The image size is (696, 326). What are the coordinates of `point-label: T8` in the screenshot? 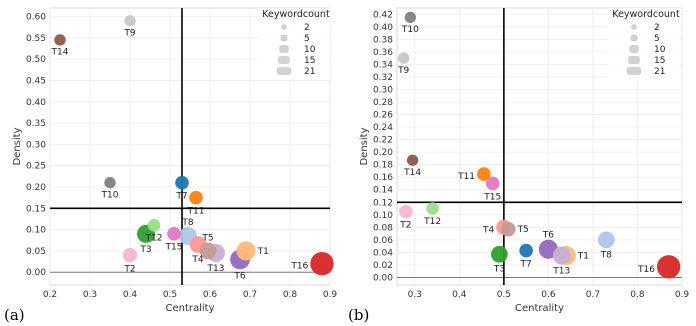 It's located at (606, 255).